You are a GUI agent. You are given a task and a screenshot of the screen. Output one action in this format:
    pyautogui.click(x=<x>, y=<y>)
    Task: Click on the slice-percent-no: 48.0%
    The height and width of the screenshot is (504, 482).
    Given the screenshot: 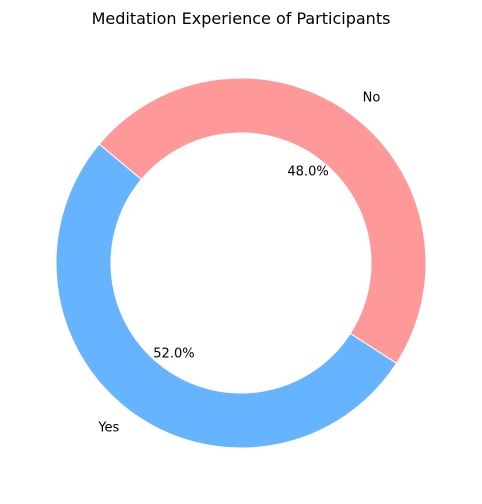 What is the action you would take?
    pyautogui.click(x=307, y=172)
    